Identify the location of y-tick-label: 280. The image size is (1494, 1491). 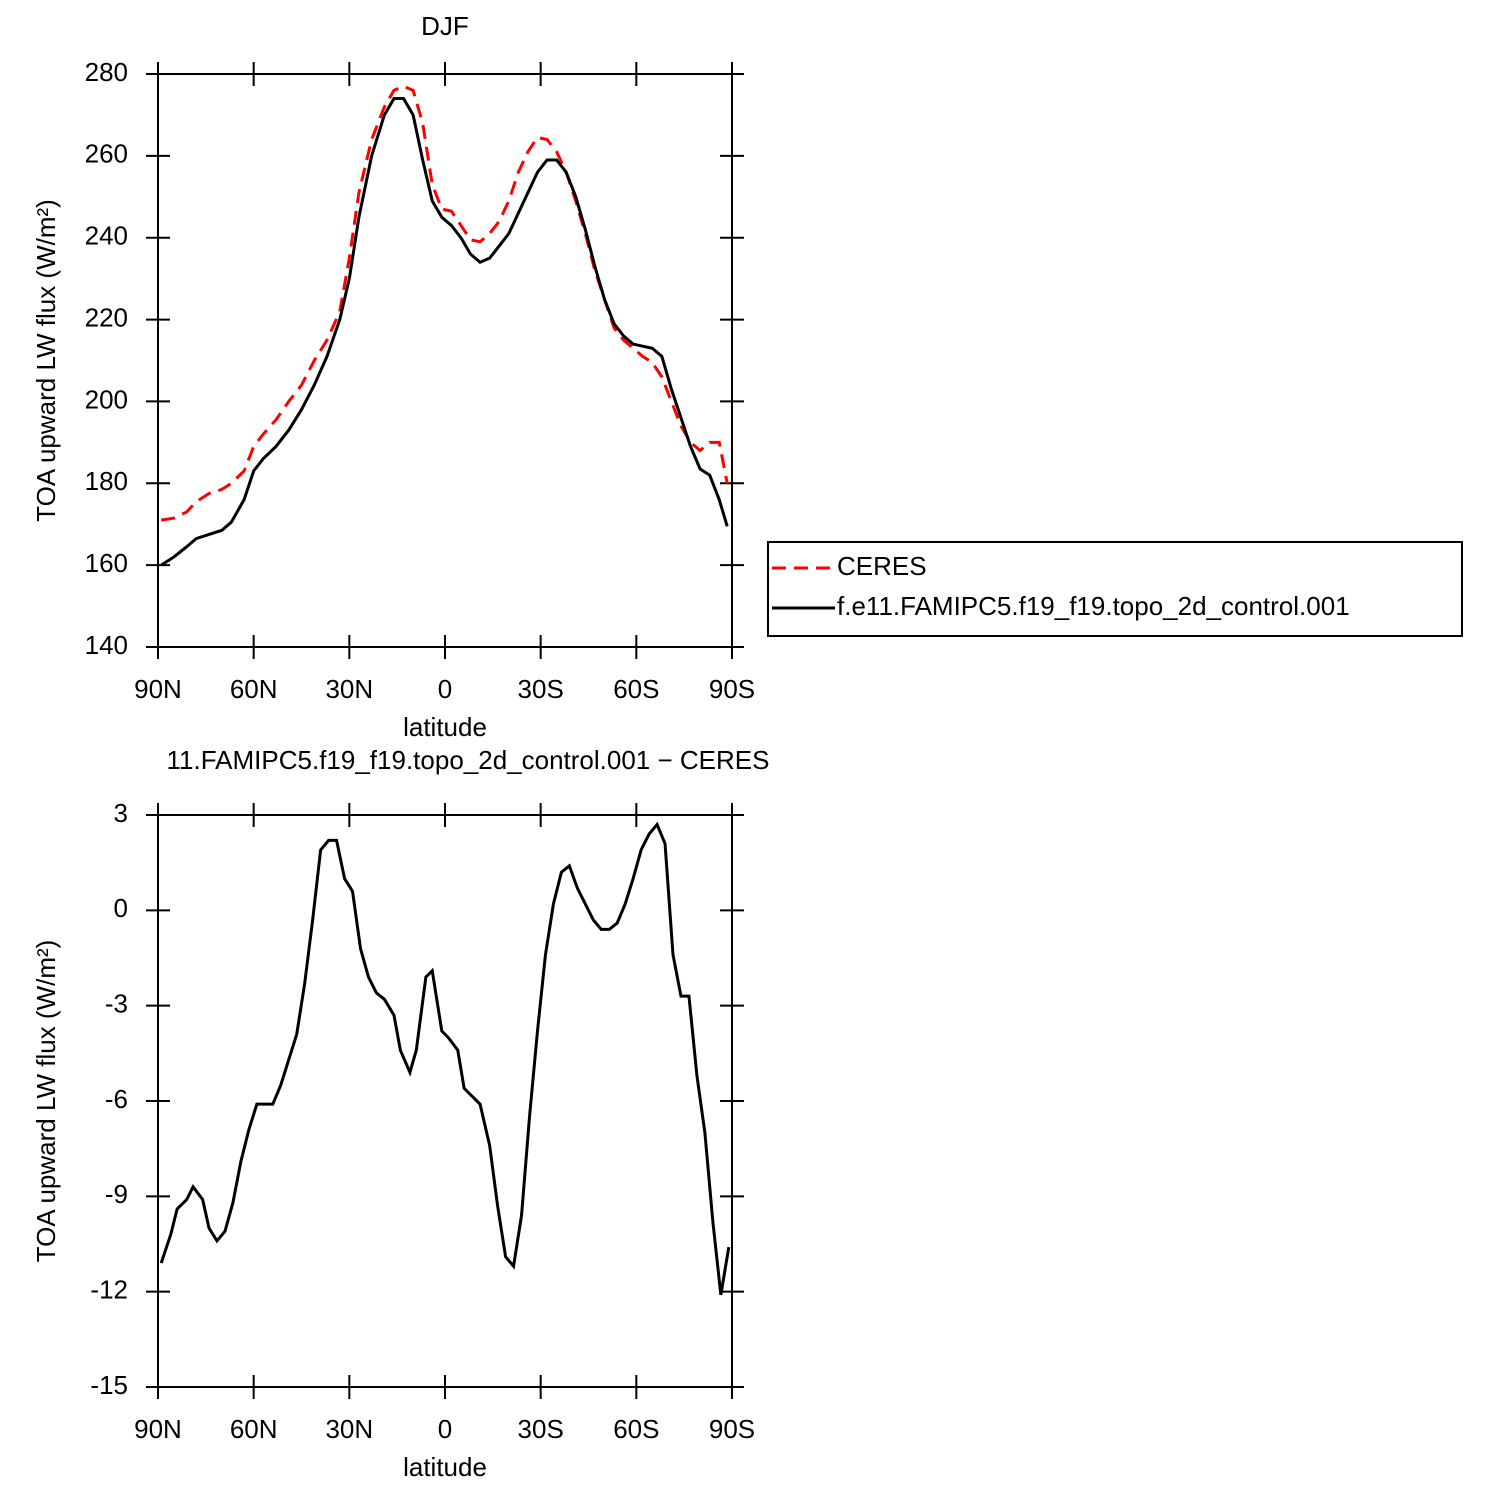
(106, 72).